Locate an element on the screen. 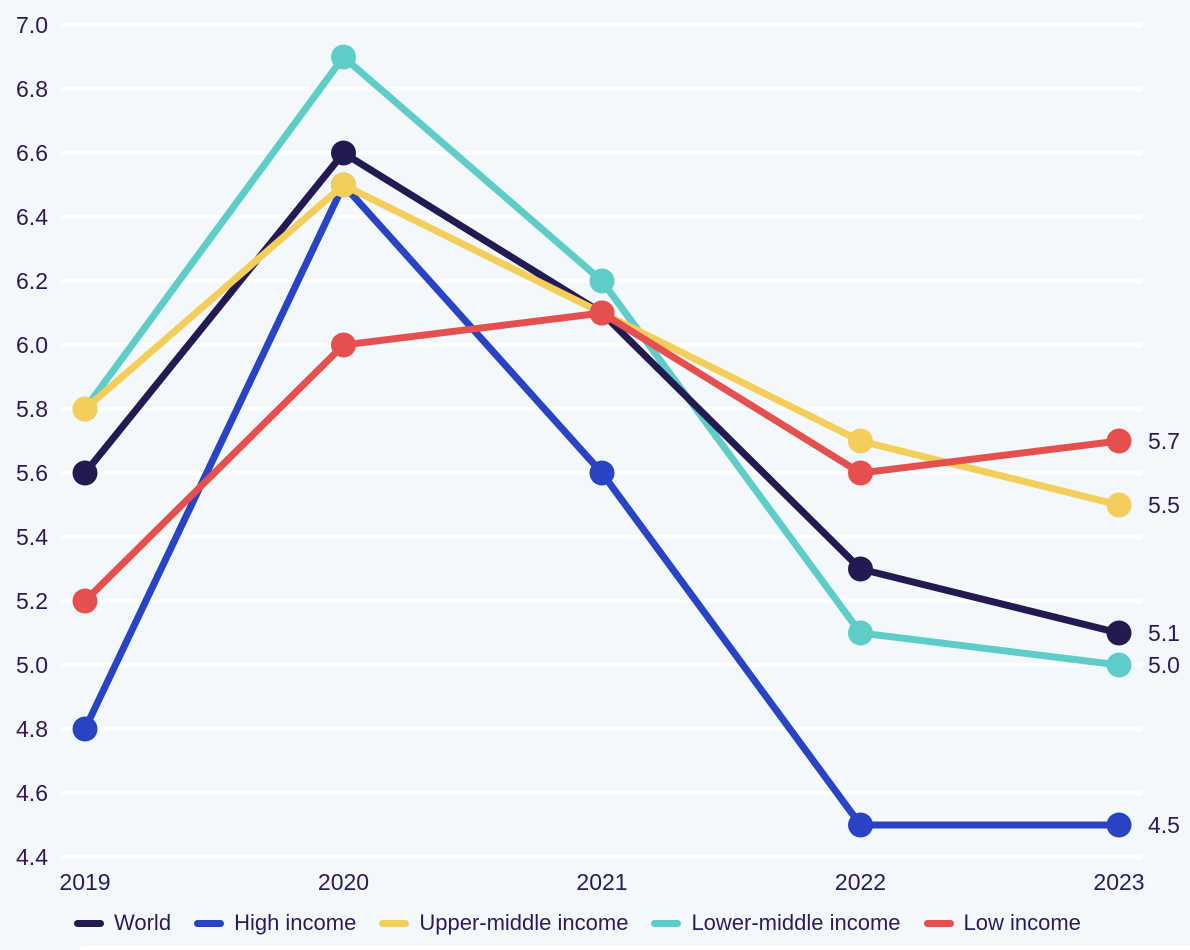  y-axis-tick-label: 6.0 is located at coordinates (32, 345).